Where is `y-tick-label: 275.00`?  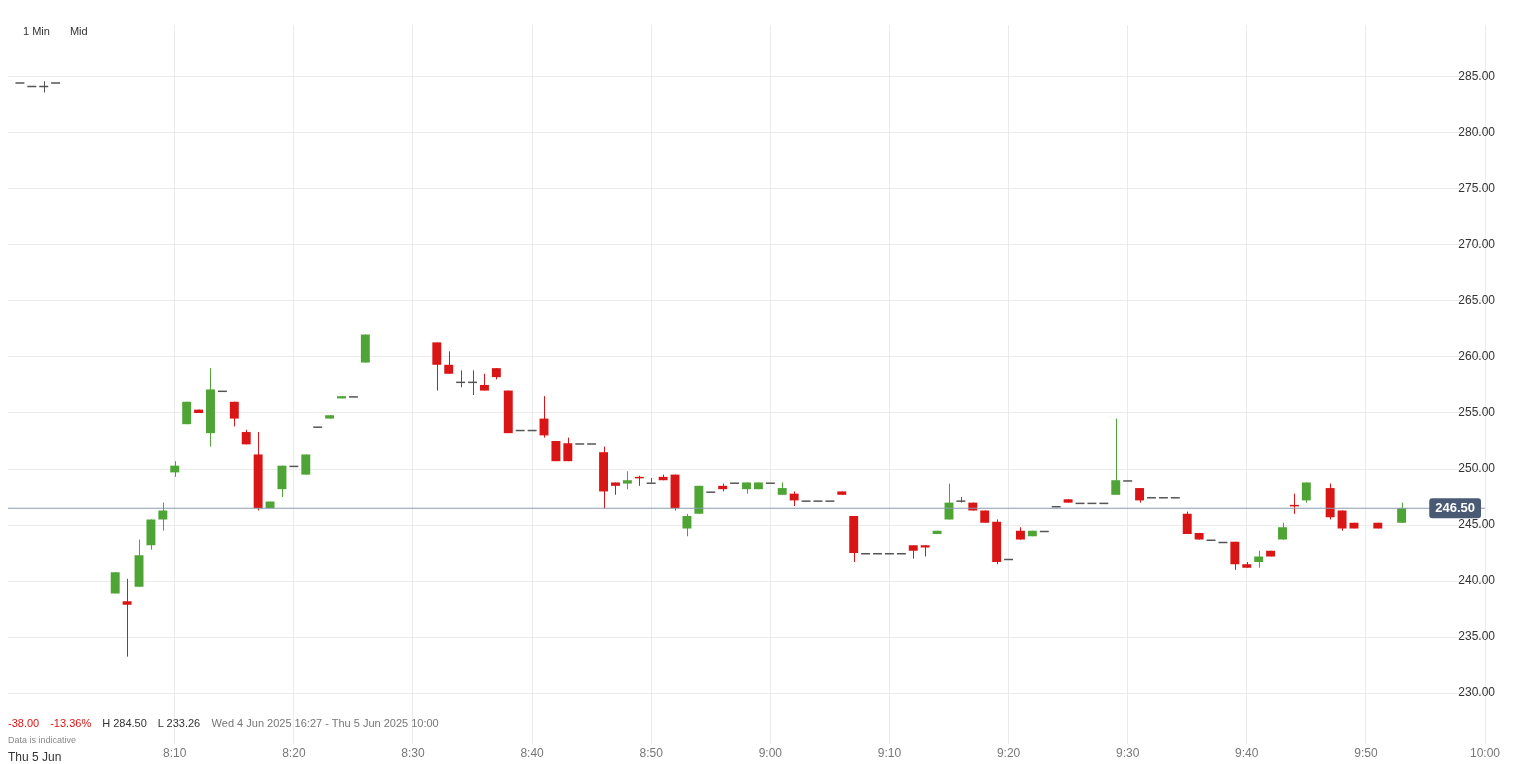
y-tick-label: 275.00 is located at coordinates (1477, 188).